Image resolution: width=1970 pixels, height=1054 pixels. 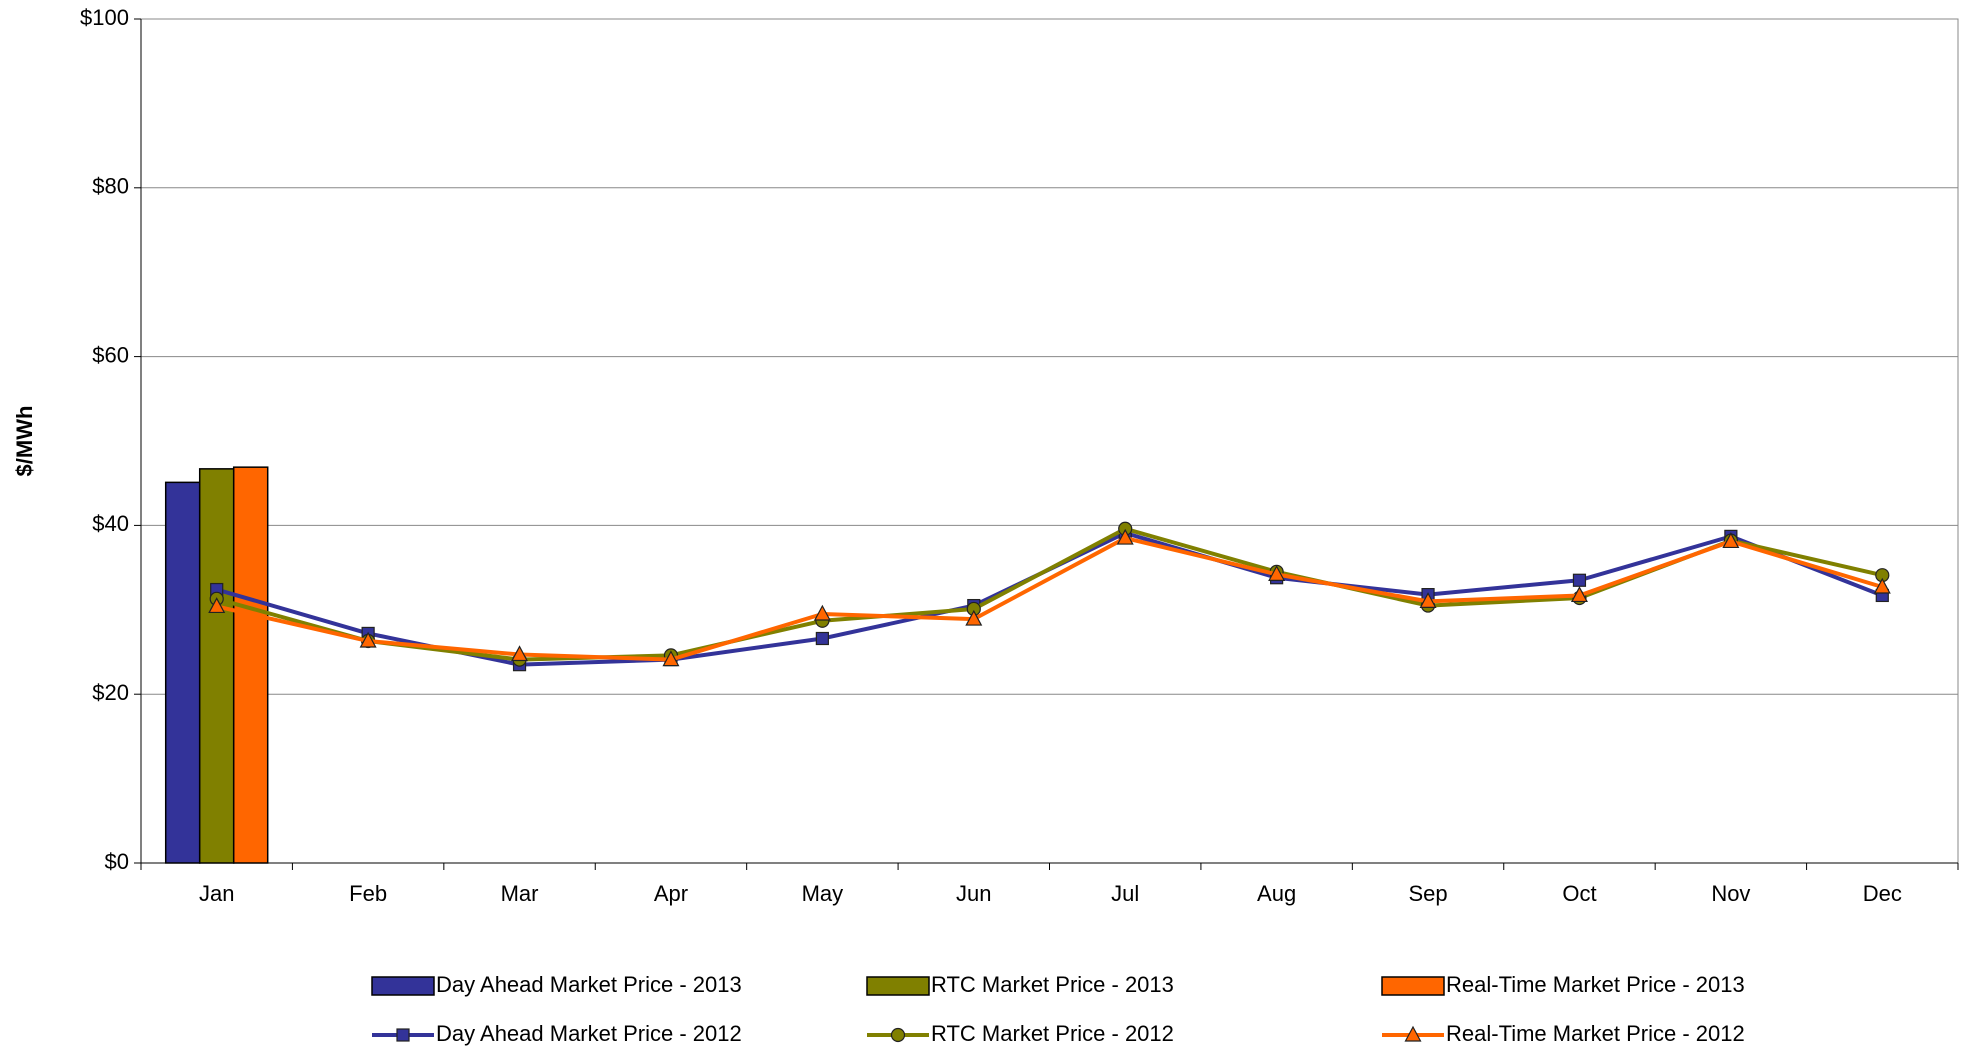 What do you see at coordinates (1052, 984) in the screenshot?
I see `legend-label: RTC Market Price - 2013` at bounding box center [1052, 984].